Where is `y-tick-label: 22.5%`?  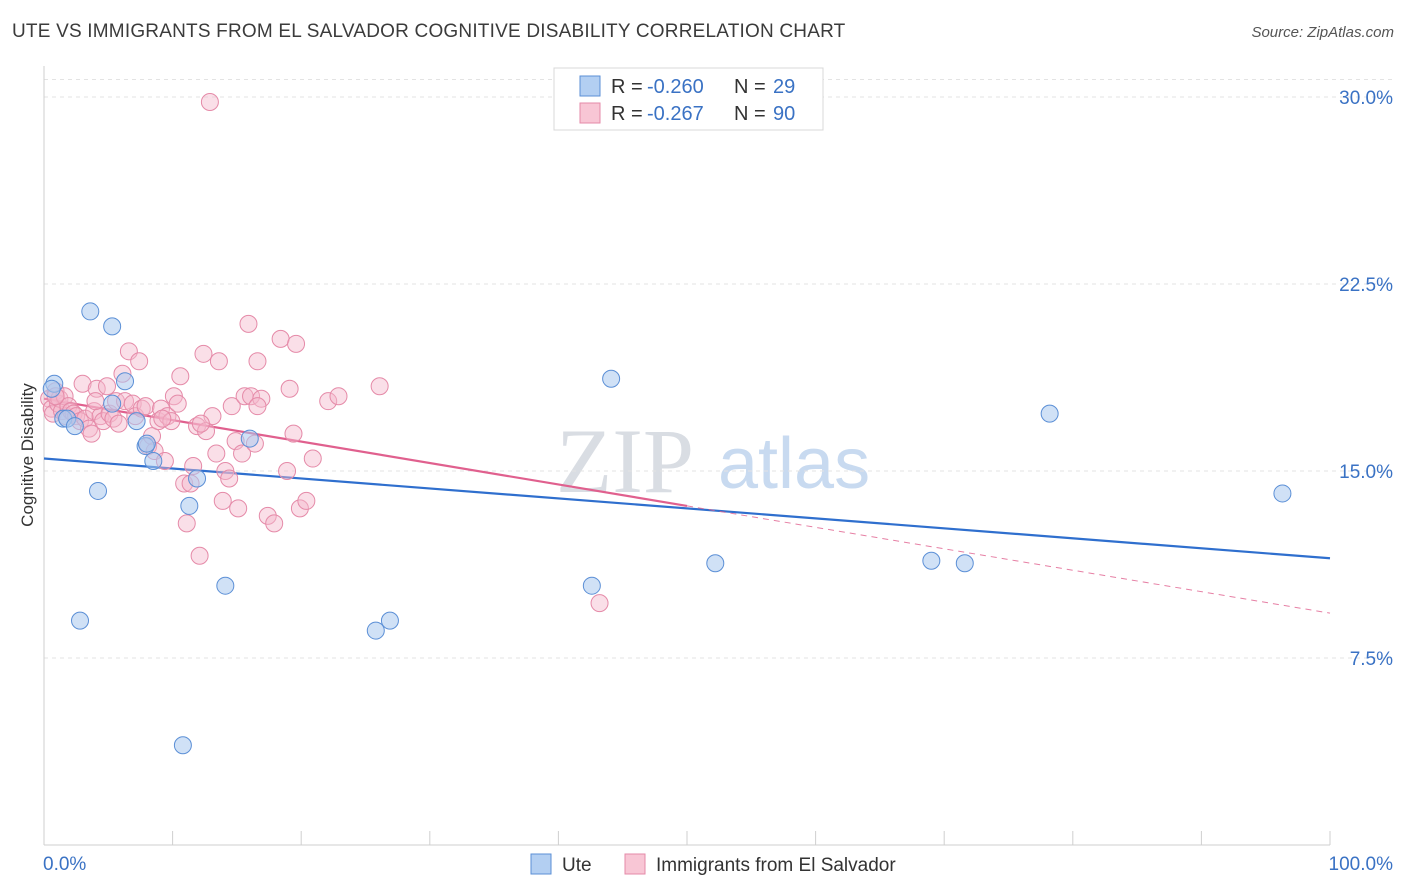
y-tick-label: 22.5% is located at coordinates (1366, 285).